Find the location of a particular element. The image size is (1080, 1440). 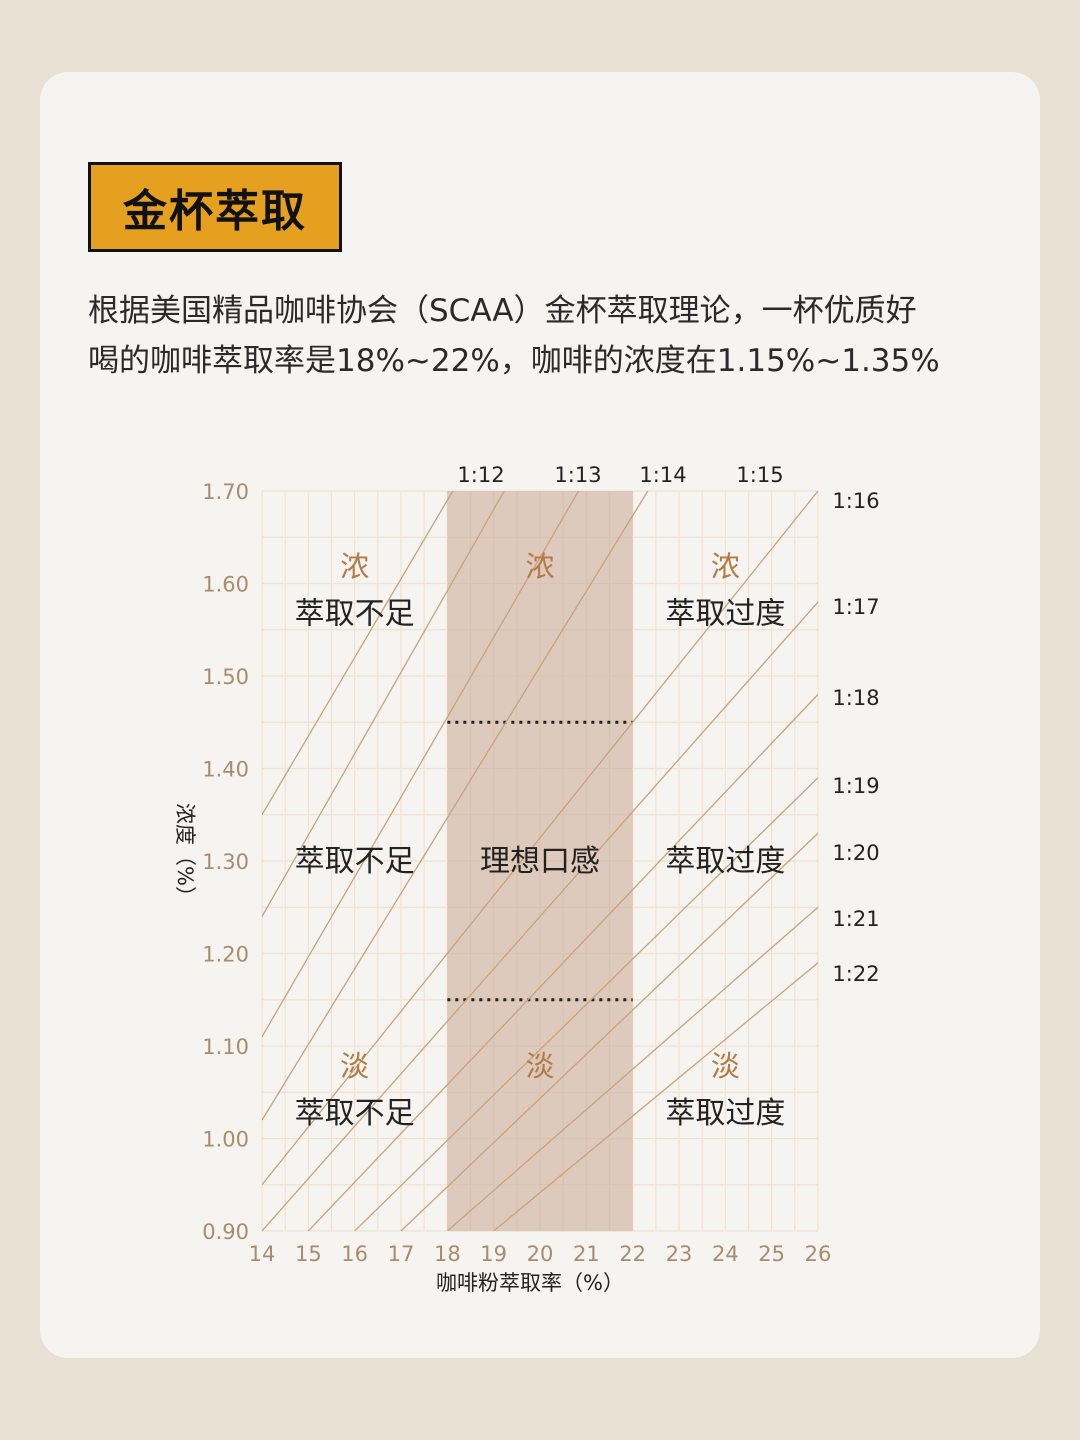

ratio-label: 1:20 is located at coordinates (855, 853).